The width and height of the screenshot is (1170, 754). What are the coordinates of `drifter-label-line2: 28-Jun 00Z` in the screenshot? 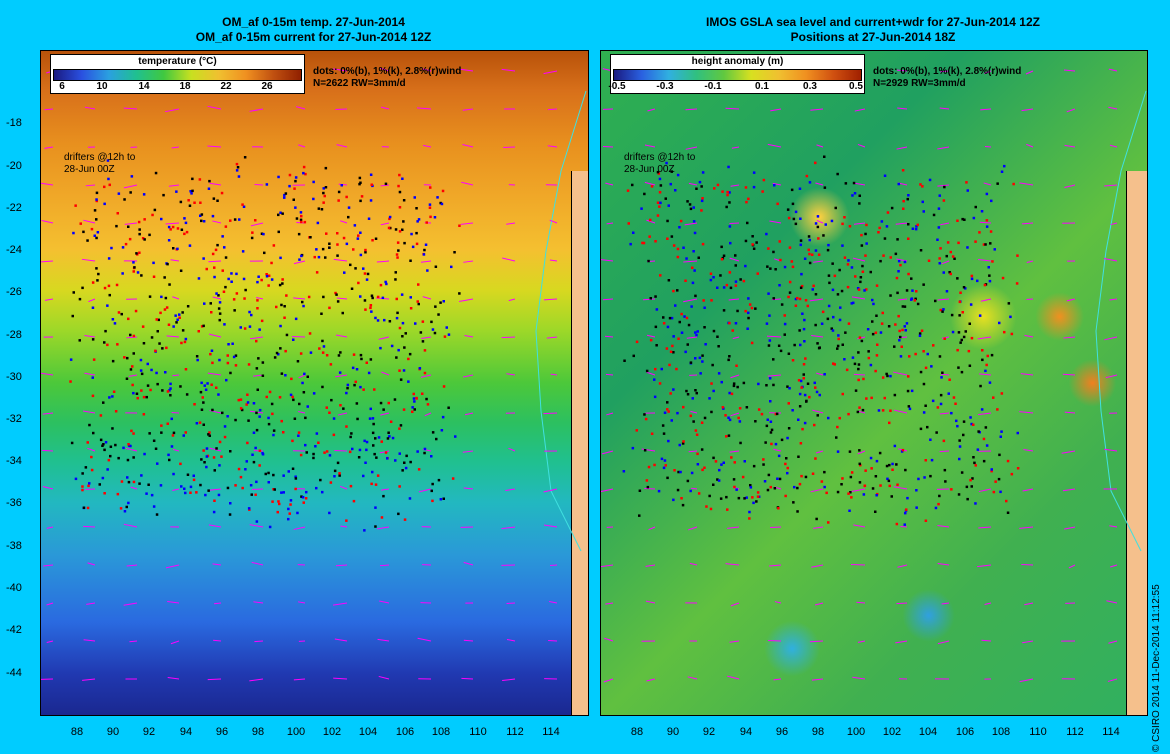 It's located at (89, 169).